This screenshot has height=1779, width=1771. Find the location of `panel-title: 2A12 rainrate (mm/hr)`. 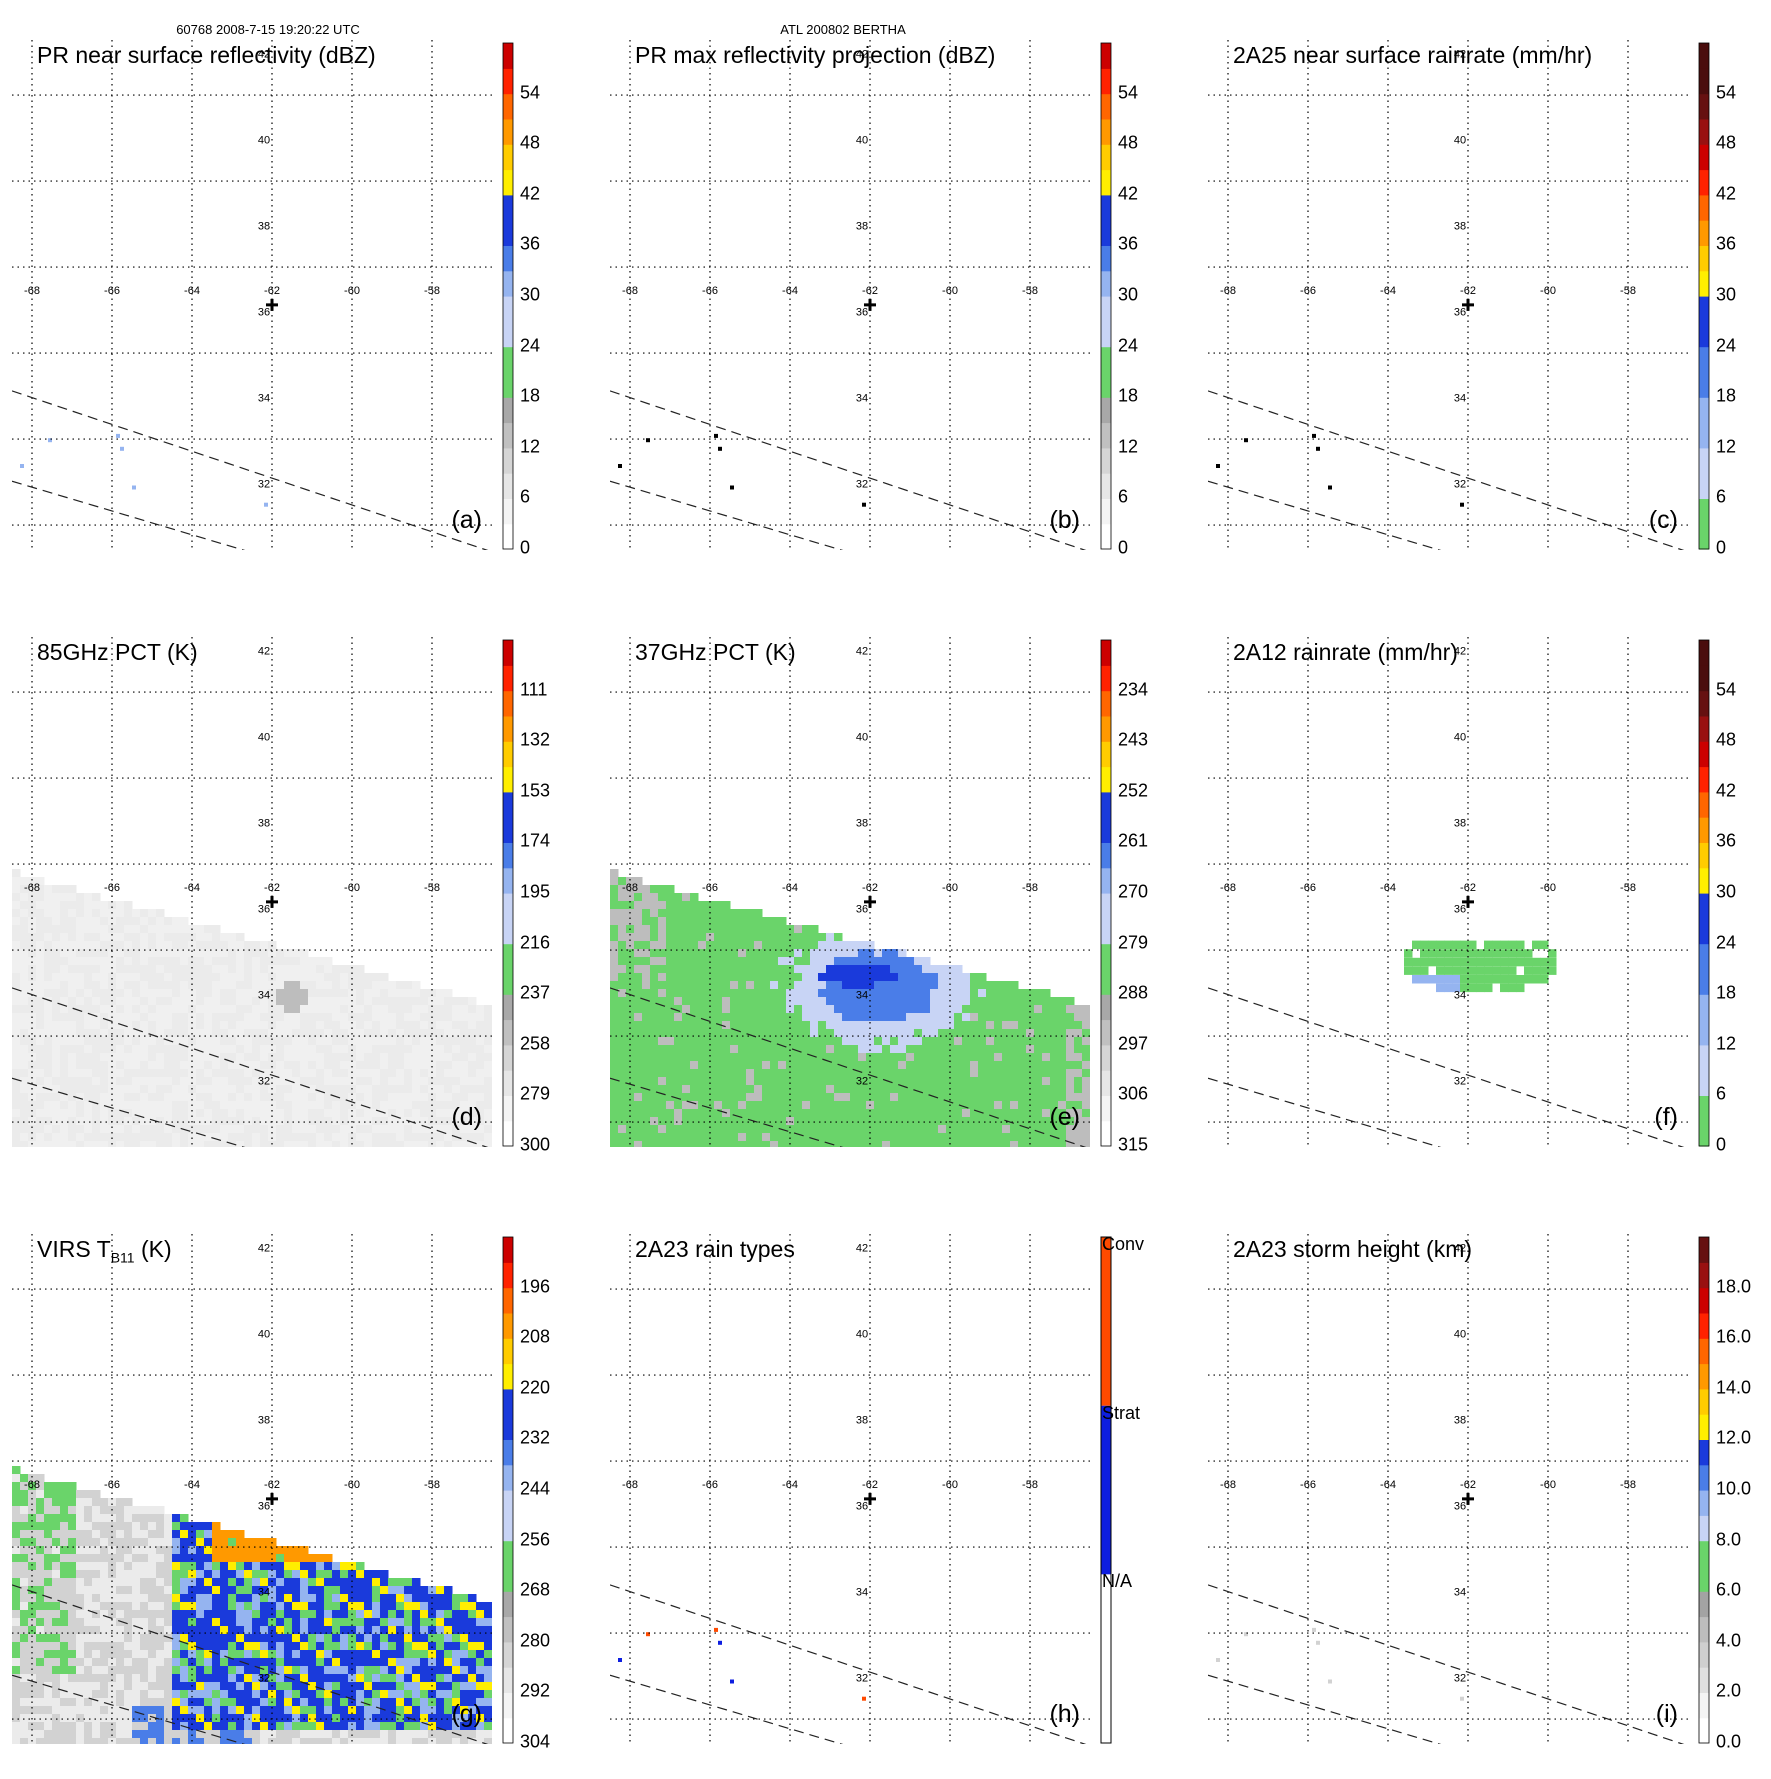

panel-title: 2A12 rainrate (mm/hr) is located at coordinates (1345, 652).